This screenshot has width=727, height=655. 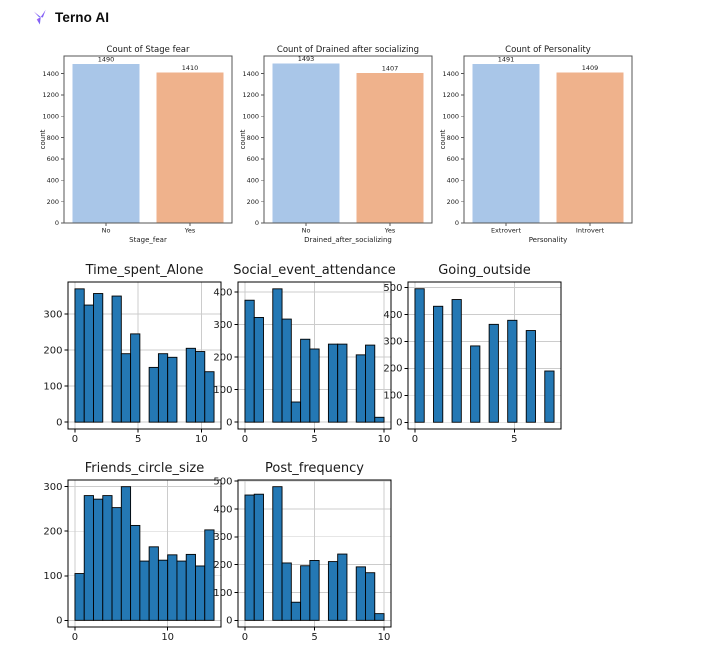 I want to click on svg-text: Drained_after_socializing, so click(x=348, y=240).